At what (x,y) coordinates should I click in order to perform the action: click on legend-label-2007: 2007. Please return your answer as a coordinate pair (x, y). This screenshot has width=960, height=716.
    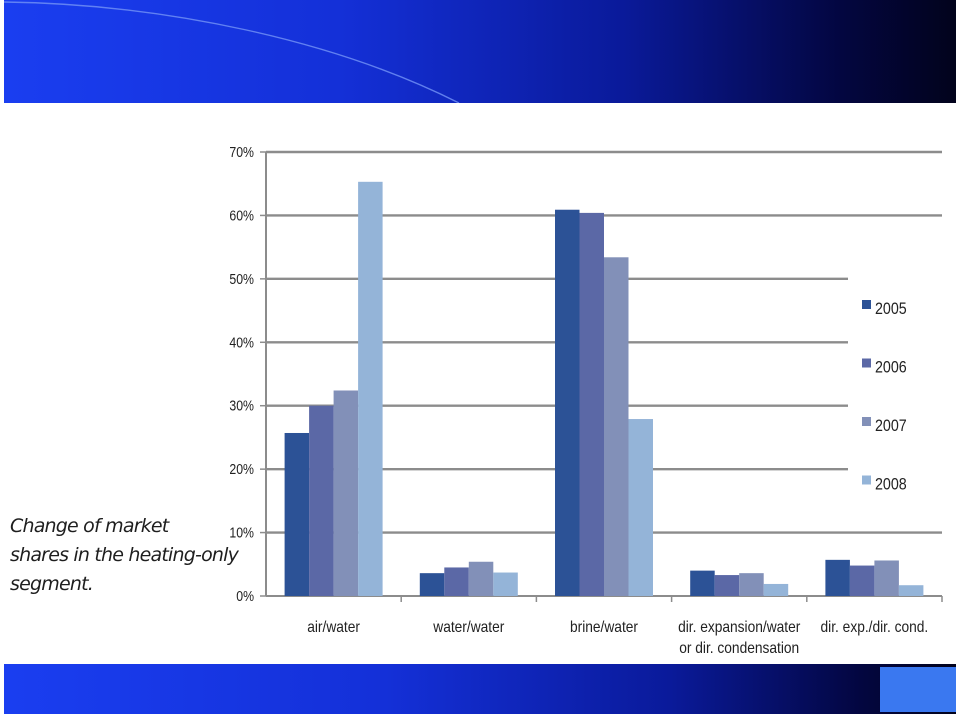
    Looking at the image, I should click on (891, 426).